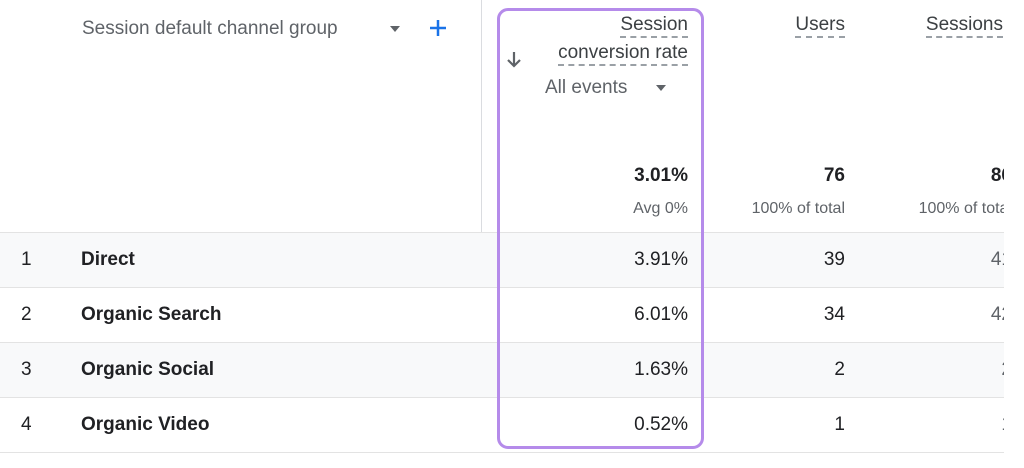  I want to click on row-index: 3, so click(26, 369).